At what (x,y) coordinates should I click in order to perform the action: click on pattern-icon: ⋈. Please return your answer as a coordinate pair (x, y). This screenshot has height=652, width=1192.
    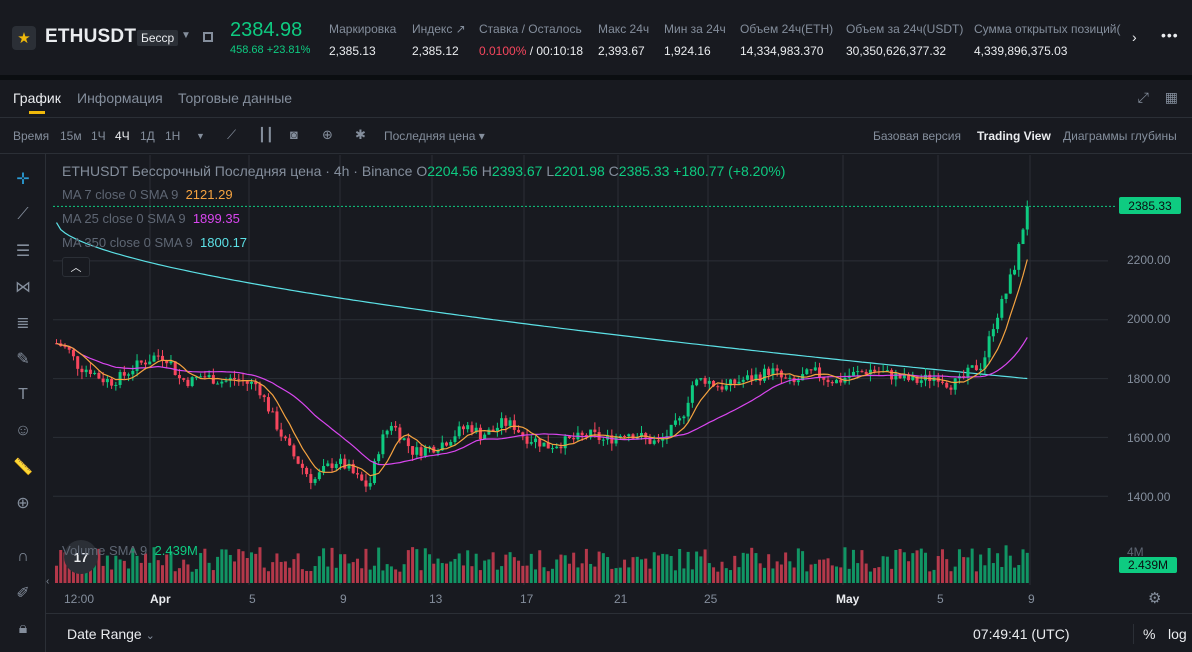
    Looking at the image, I should click on (23, 287).